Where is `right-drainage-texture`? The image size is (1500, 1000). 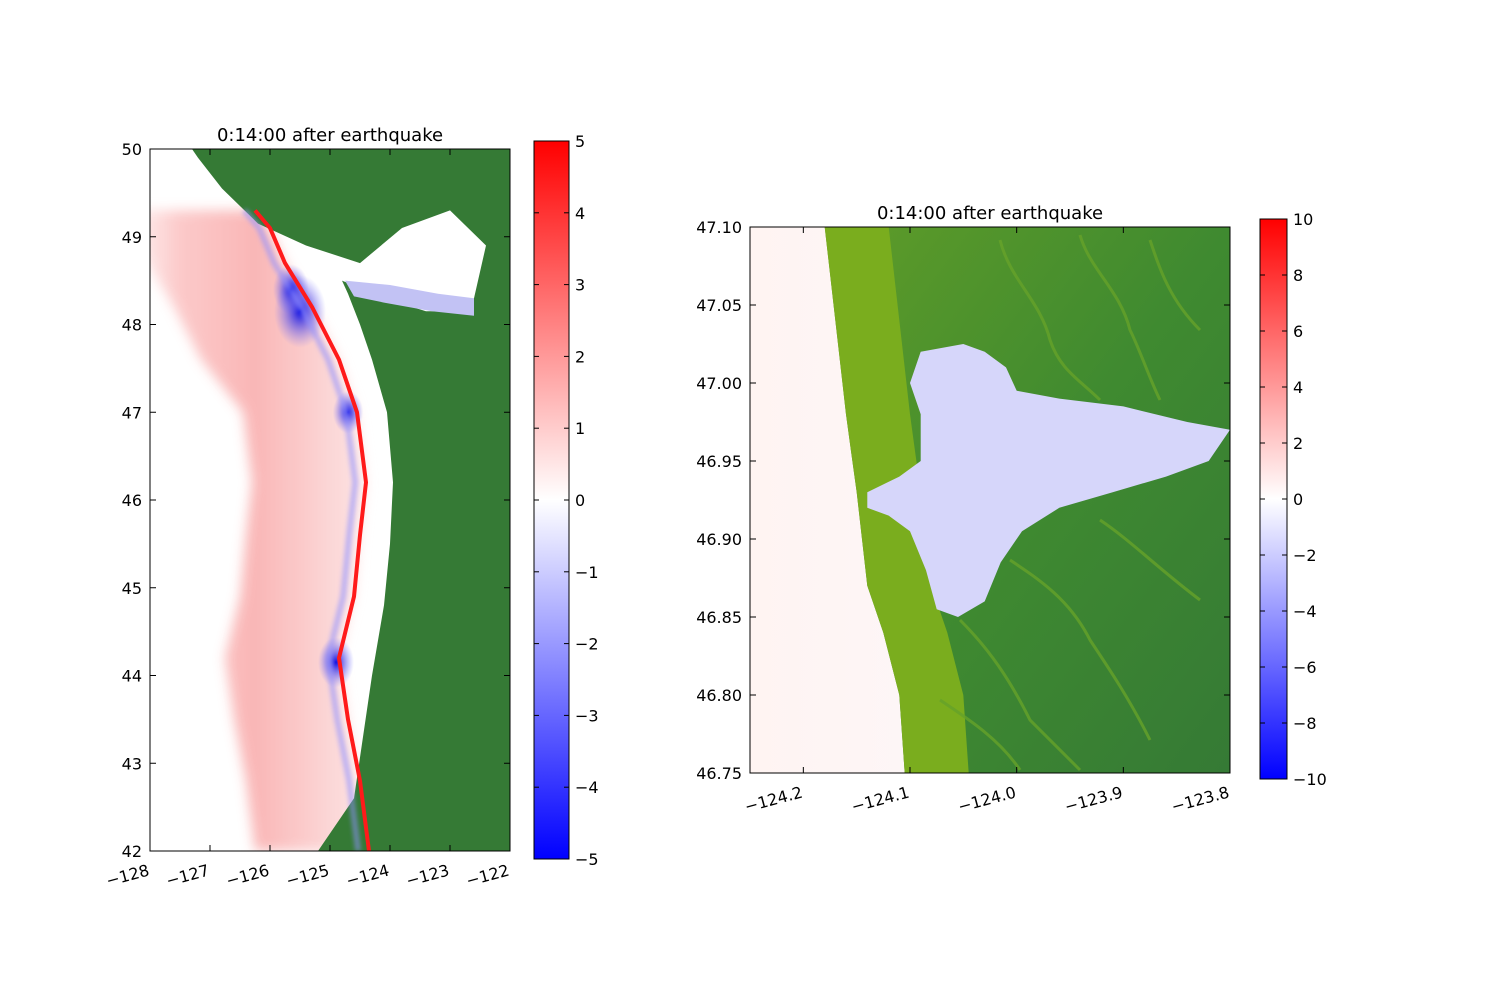 right-drainage-texture is located at coordinates (1070, 503).